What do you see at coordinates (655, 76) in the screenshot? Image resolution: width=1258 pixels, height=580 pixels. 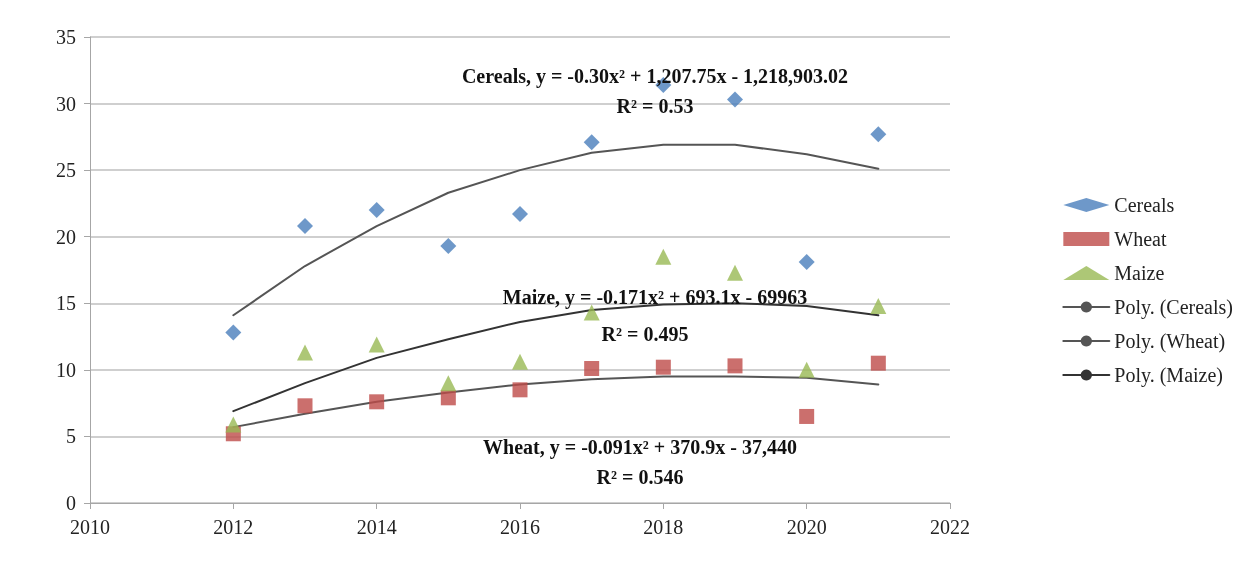 I see `annotation: Cereals, y = -0.30x² + 1,207.75x - 1,218,903.02` at bounding box center [655, 76].